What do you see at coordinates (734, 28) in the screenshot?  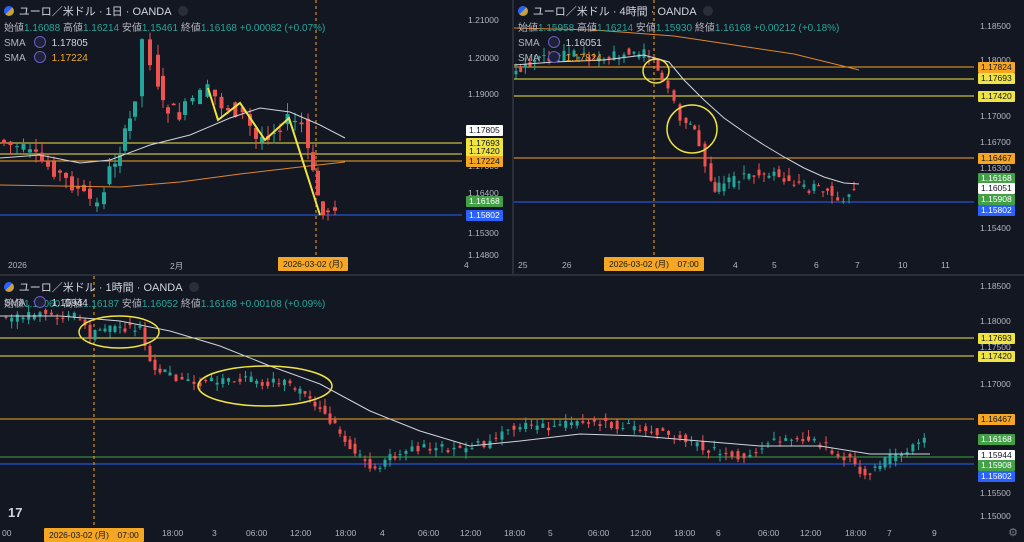 I see `ohlc-value: 1.16168` at bounding box center [734, 28].